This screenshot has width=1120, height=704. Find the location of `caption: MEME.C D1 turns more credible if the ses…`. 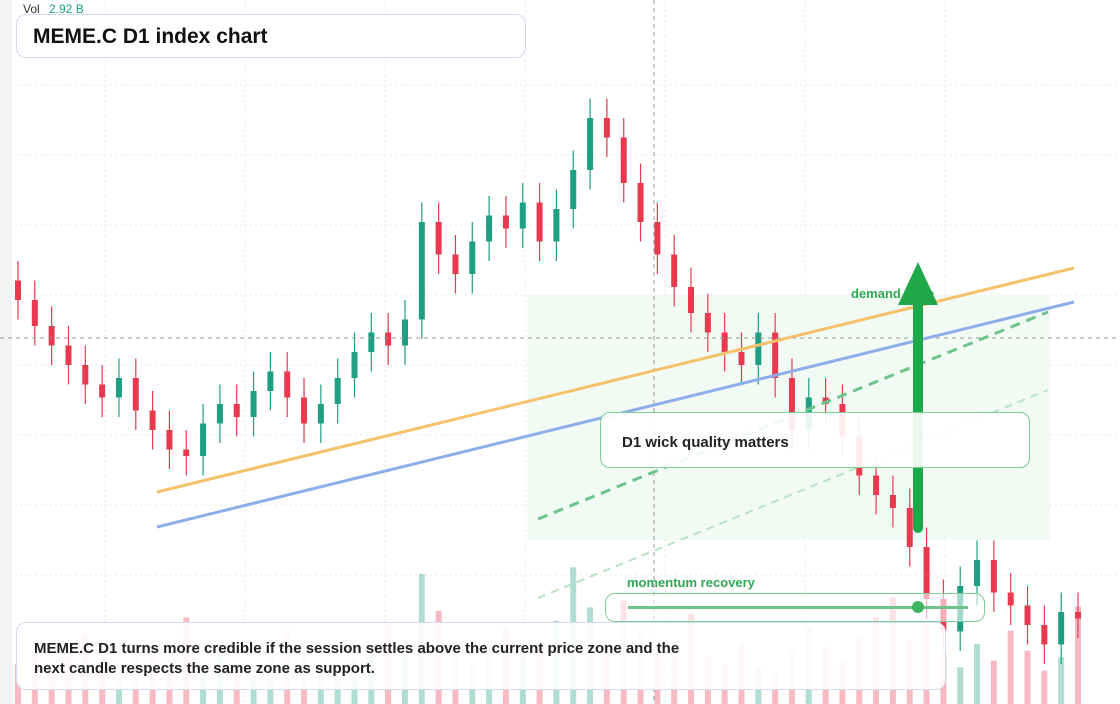

caption: MEME.C D1 turns more credible if the ses… is located at coordinates (357, 658).